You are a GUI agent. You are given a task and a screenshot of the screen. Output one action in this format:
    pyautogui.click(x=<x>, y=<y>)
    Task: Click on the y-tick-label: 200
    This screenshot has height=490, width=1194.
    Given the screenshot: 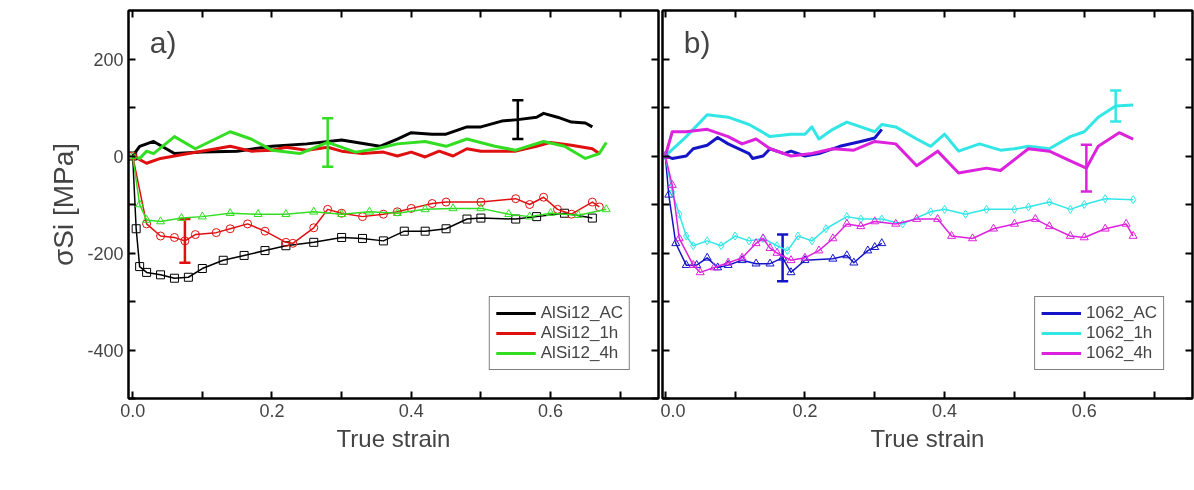 What is the action you would take?
    pyautogui.click(x=108, y=59)
    